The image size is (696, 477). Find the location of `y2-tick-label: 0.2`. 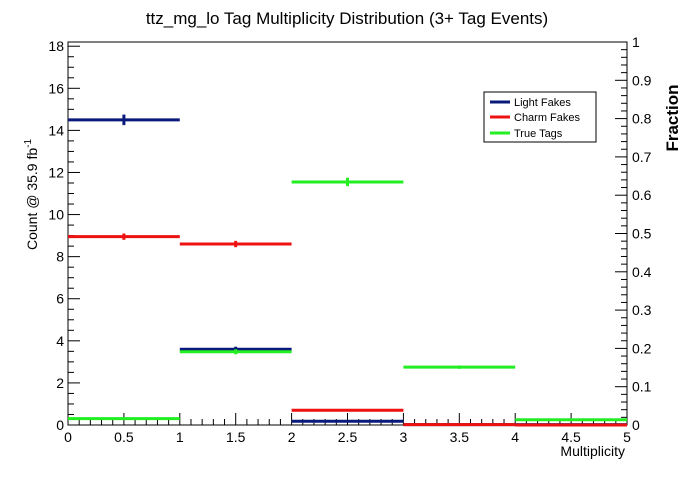

y2-tick-label: 0.2 is located at coordinates (642, 348).